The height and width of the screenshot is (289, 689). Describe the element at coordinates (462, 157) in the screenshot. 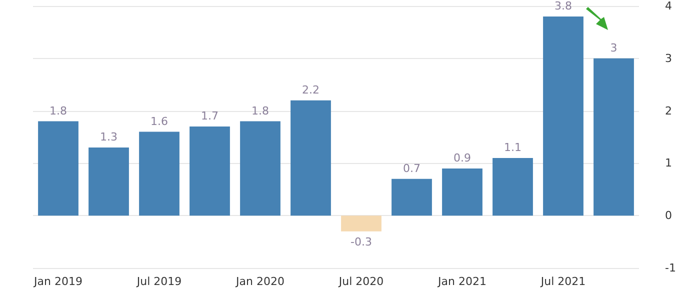

I see `data-label: 0.9` at that location.